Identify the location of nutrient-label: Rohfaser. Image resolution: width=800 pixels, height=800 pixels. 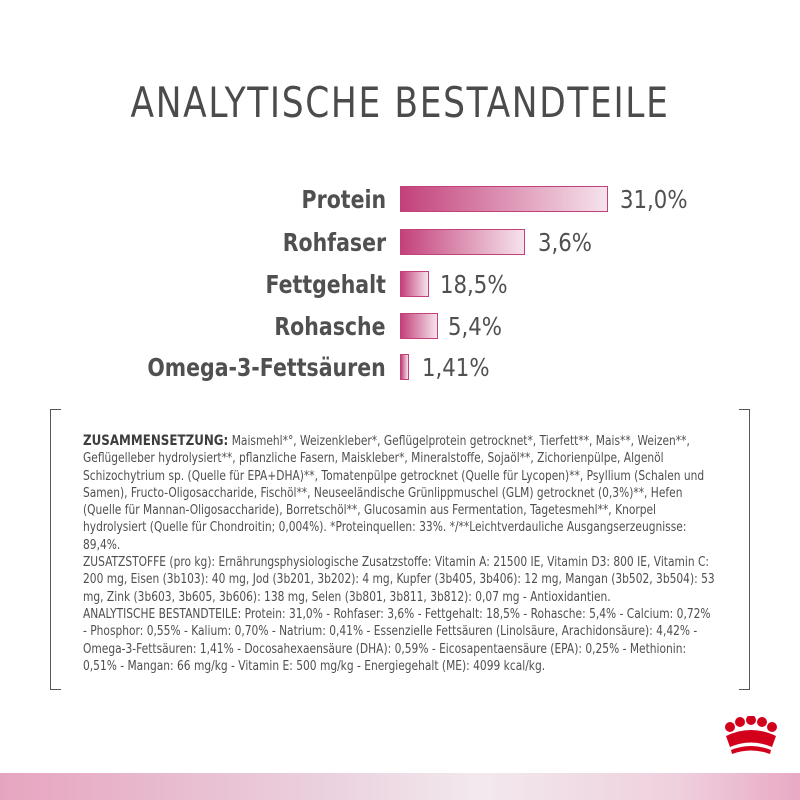
(334, 242).